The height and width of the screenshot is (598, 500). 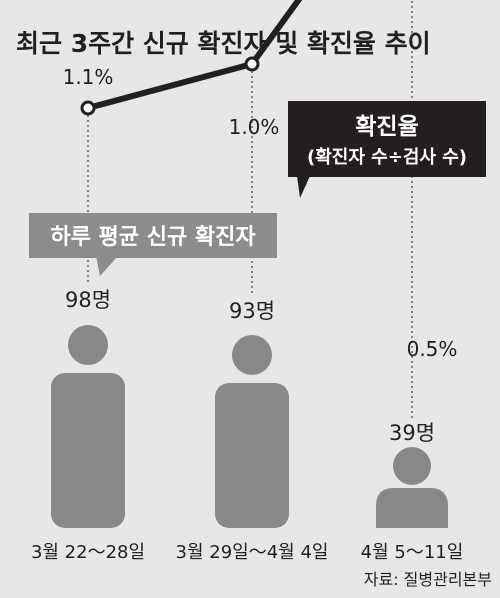 I want to click on chart-title: 최근 3주간 신규 확진자 및 확진율 추이, so click(x=223, y=43).